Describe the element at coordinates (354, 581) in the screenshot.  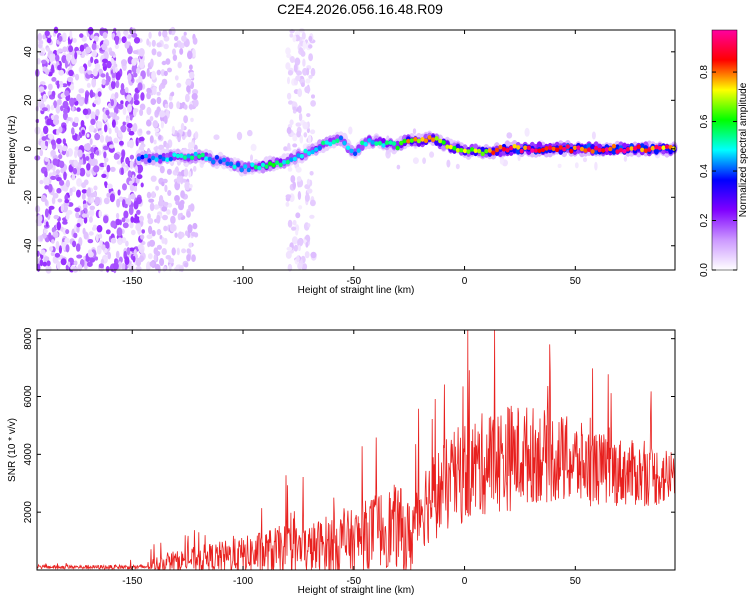
I see `x-tick-label: -50` at that location.